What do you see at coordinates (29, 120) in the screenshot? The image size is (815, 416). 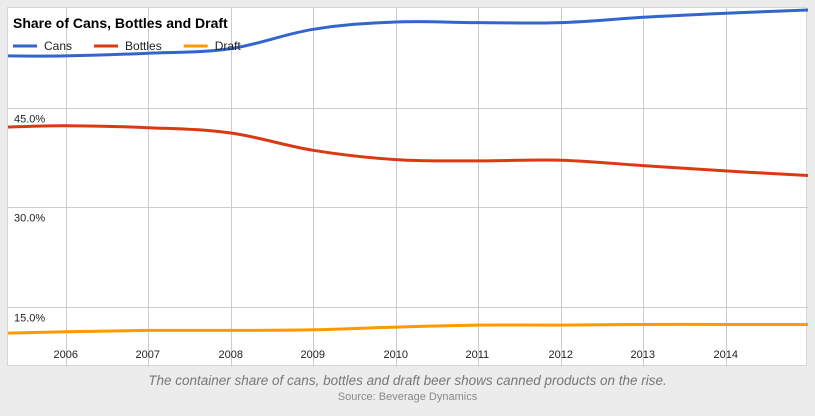 I see `y-tick-label: 45.0%` at bounding box center [29, 120].